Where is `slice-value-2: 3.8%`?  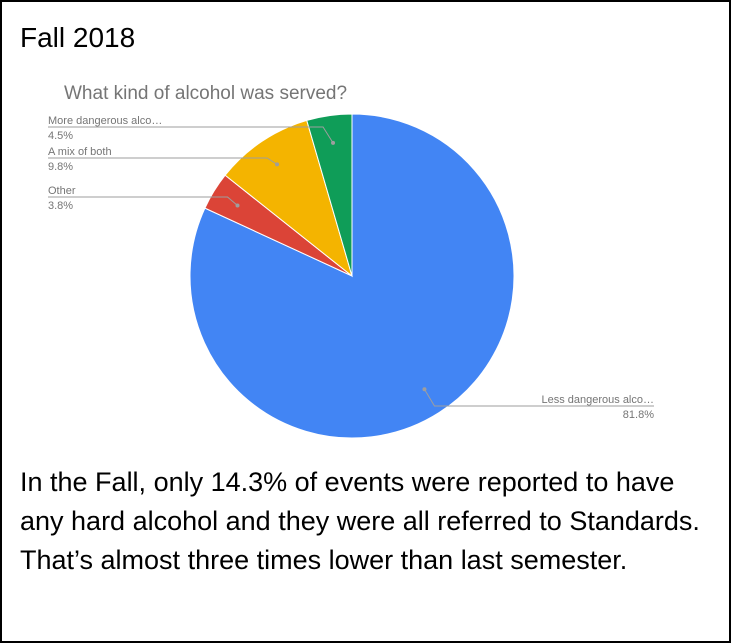
slice-value-2: 3.8% is located at coordinates (60, 206).